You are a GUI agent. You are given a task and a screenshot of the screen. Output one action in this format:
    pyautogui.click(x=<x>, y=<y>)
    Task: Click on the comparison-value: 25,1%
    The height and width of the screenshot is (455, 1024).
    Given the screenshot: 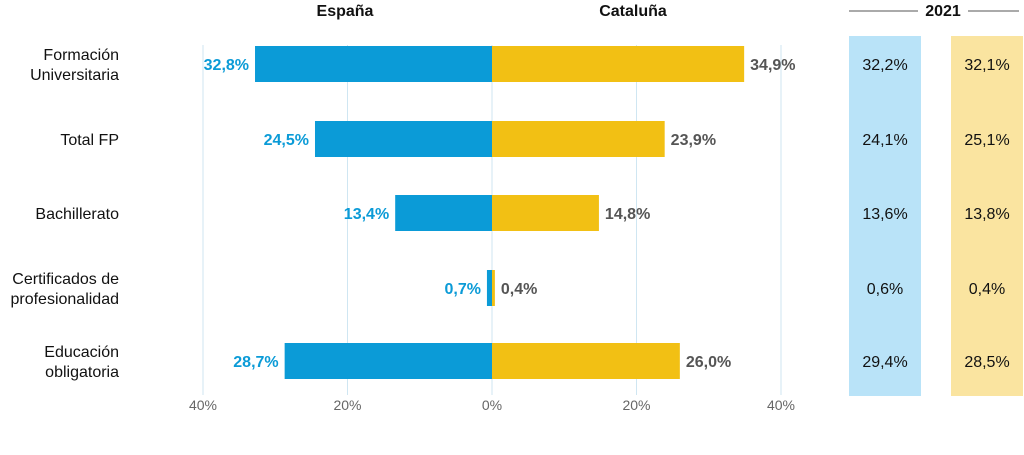 What is the action you would take?
    pyautogui.click(x=986, y=140)
    